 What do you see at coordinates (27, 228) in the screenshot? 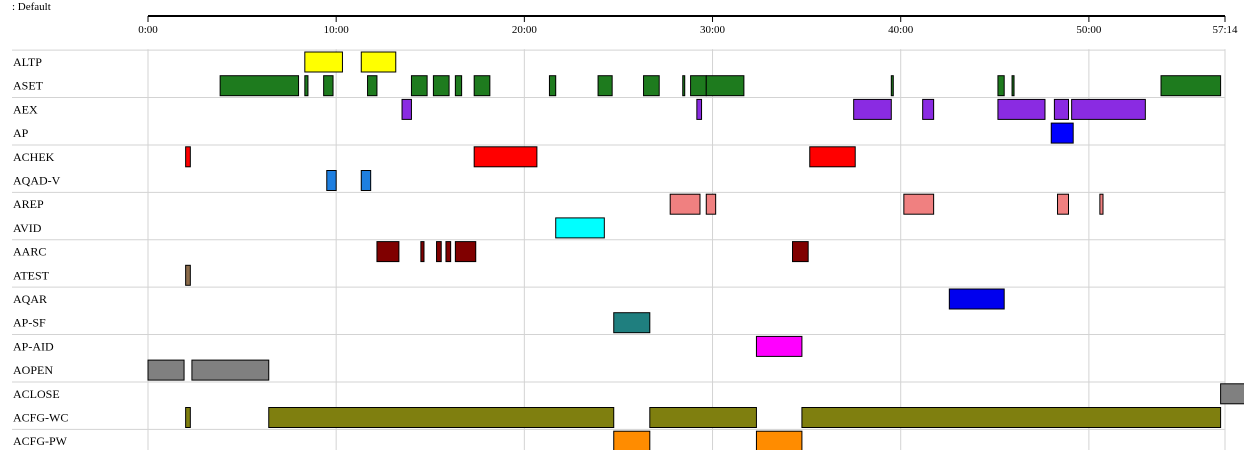
I see `row-label: AVID` at bounding box center [27, 228].